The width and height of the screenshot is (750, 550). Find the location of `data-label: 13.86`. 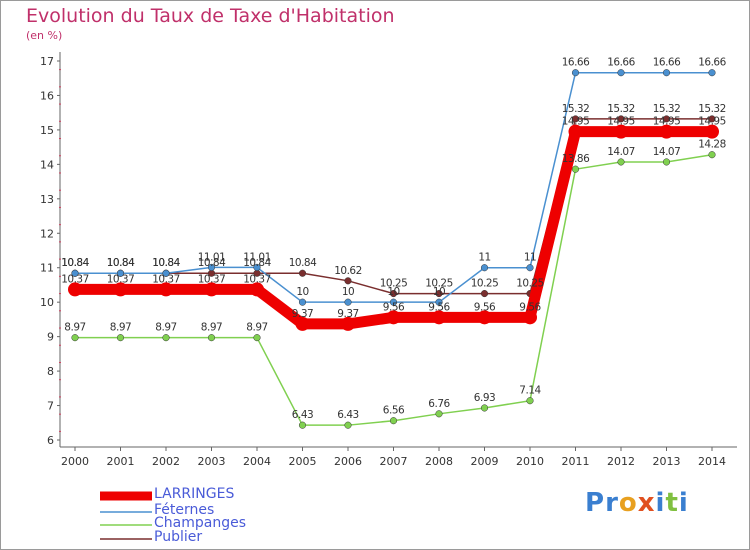

data-label: 13.86 is located at coordinates (576, 159).